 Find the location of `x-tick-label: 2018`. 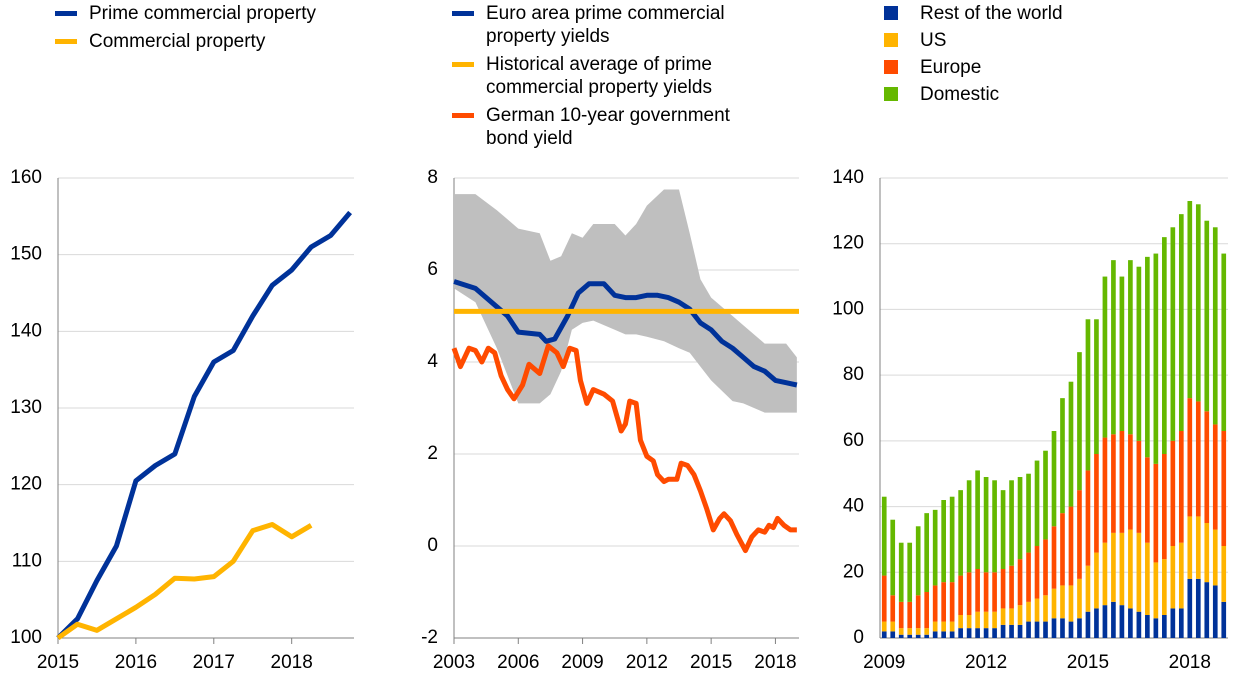

x-tick-label: 2018 is located at coordinates (775, 662).